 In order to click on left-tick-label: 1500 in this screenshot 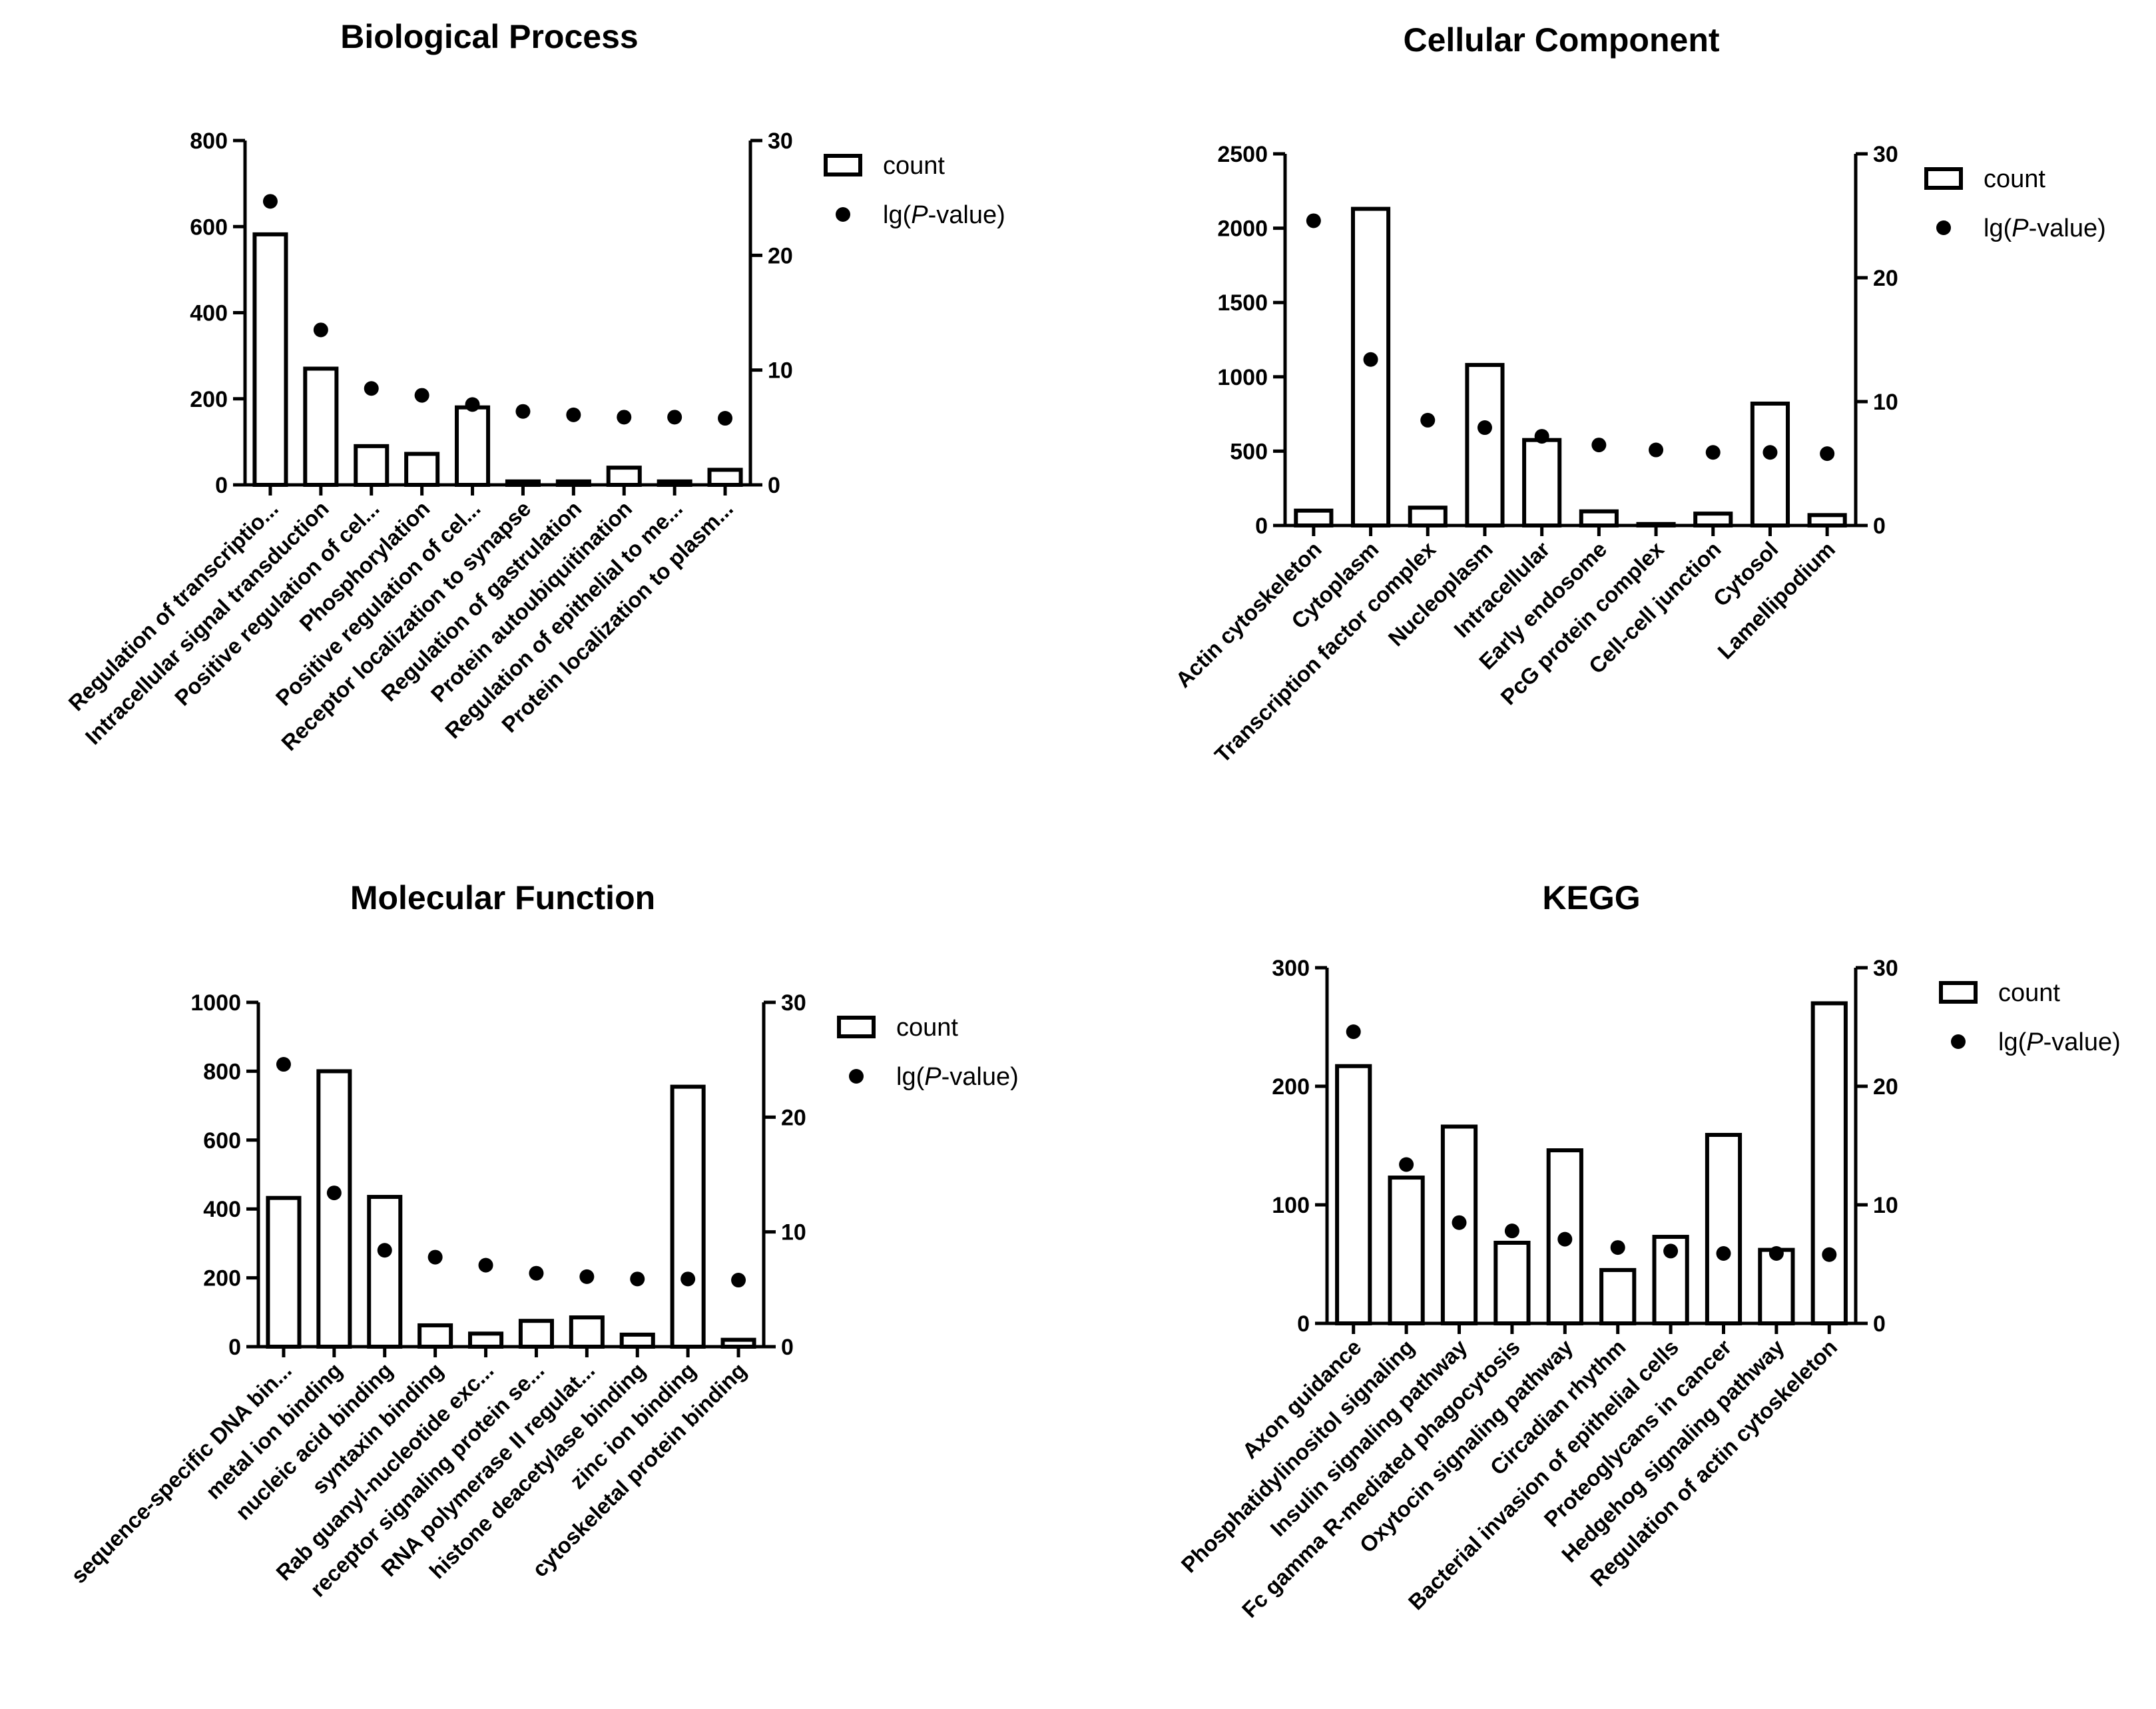, I will do `click(1242, 303)`.